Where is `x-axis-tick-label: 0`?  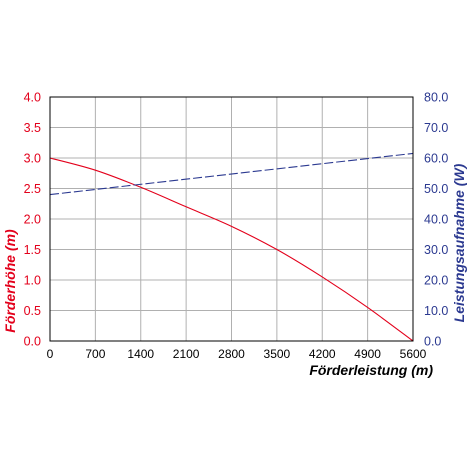 x-axis-tick-label: 0 is located at coordinates (50, 354).